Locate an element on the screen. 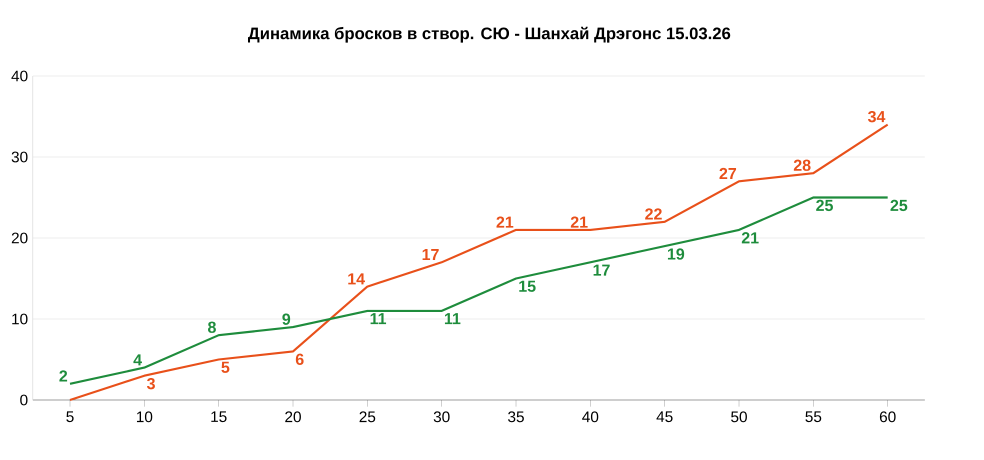  x-tick-label: 50 is located at coordinates (739, 416).